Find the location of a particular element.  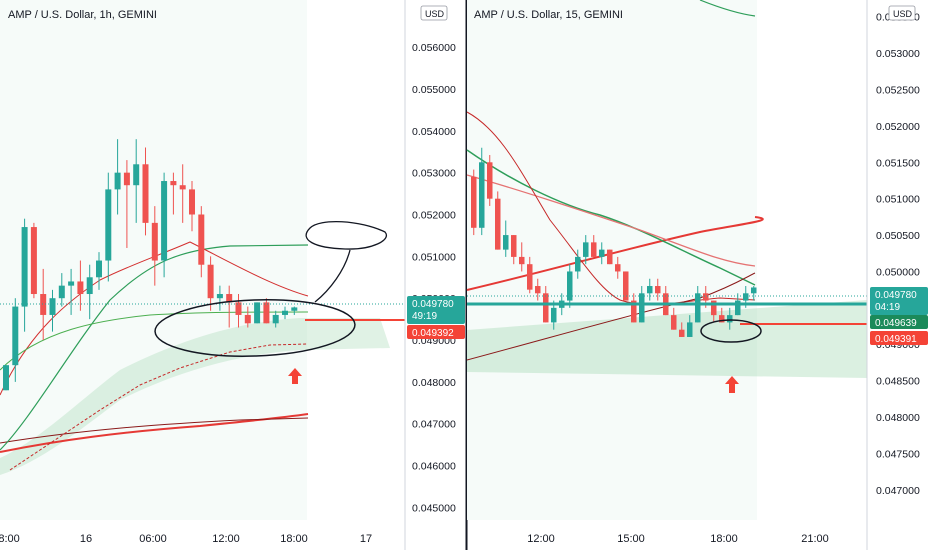

right-last-price-tag is located at coordinates (899, 301).